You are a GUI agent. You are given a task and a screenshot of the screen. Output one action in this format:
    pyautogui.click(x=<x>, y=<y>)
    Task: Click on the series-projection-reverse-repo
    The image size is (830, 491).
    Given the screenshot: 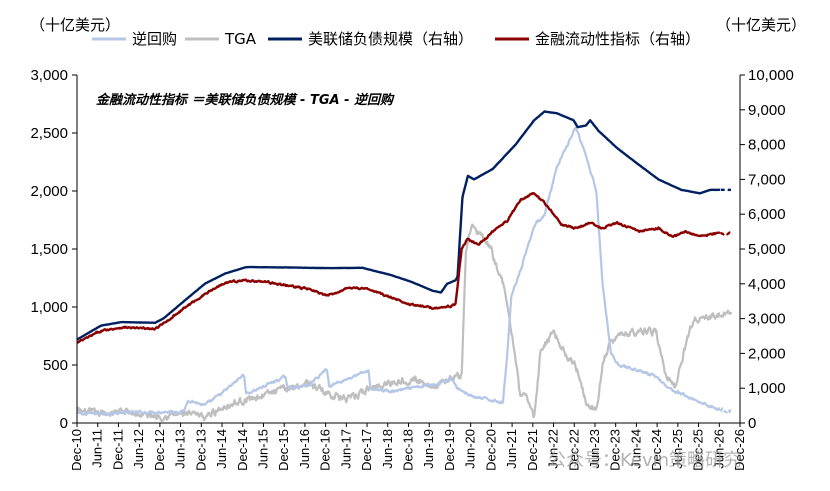 What is the action you would take?
    pyautogui.click(x=725, y=410)
    